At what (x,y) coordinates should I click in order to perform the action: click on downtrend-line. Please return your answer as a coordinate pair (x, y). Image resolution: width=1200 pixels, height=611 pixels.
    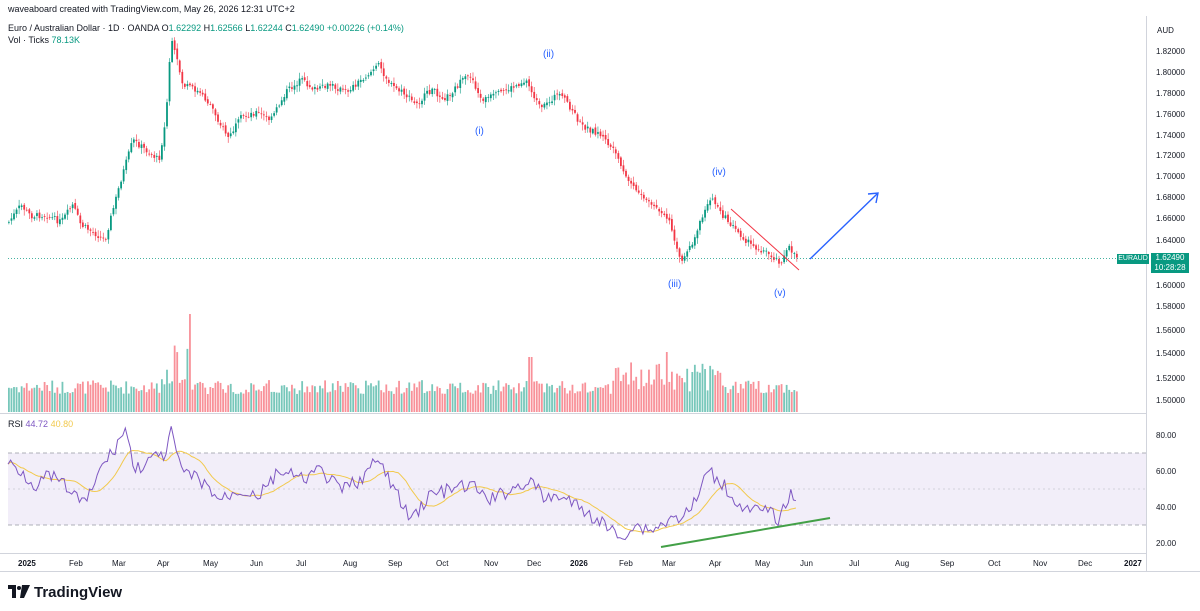
    Looking at the image, I should click on (765, 239).